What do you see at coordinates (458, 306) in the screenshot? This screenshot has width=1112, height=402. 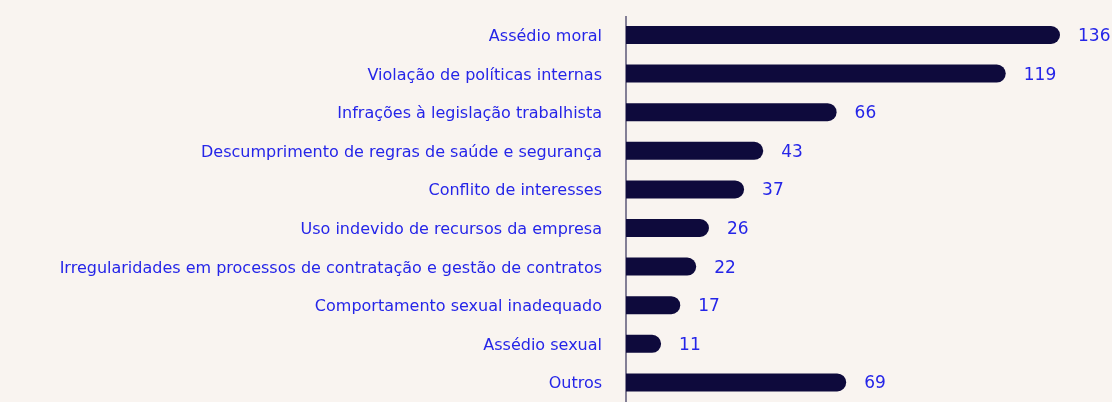 I see `y-tick-label: Comportamento sexual inadequado` at bounding box center [458, 306].